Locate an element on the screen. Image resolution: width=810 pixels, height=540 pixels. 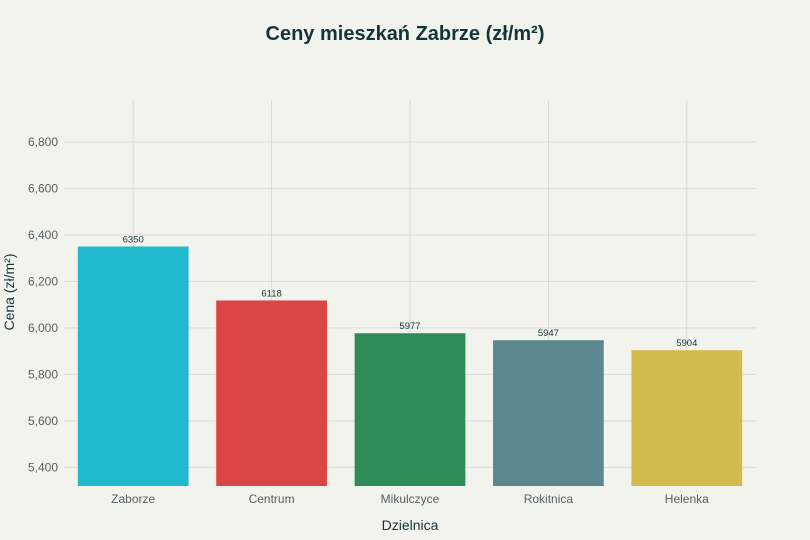
bar-value-label: 6350 is located at coordinates (133, 239).